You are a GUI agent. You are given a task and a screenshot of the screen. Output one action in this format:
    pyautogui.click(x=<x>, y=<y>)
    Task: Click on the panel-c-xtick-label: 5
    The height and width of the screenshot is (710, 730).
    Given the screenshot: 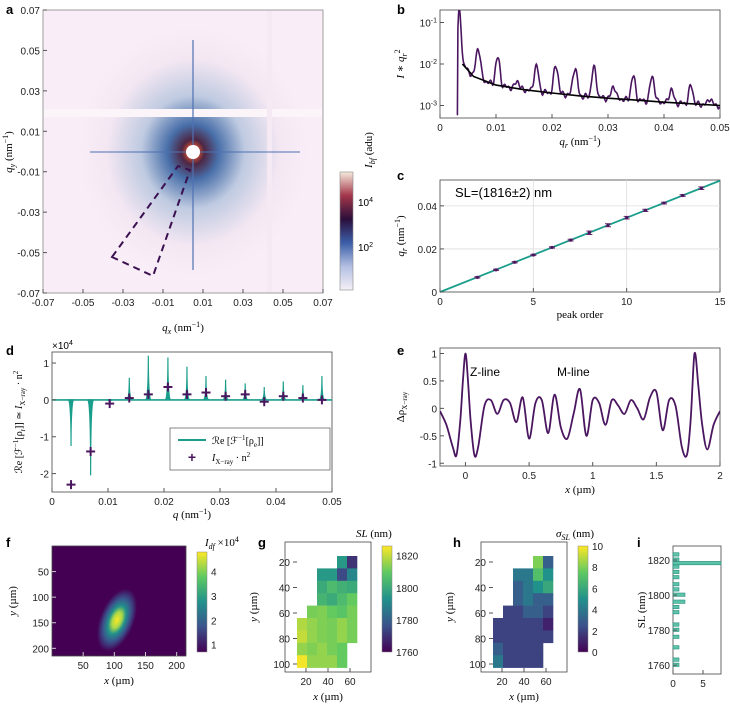 What is the action you would take?
    pyautogui.click(x=534, y=302)
    